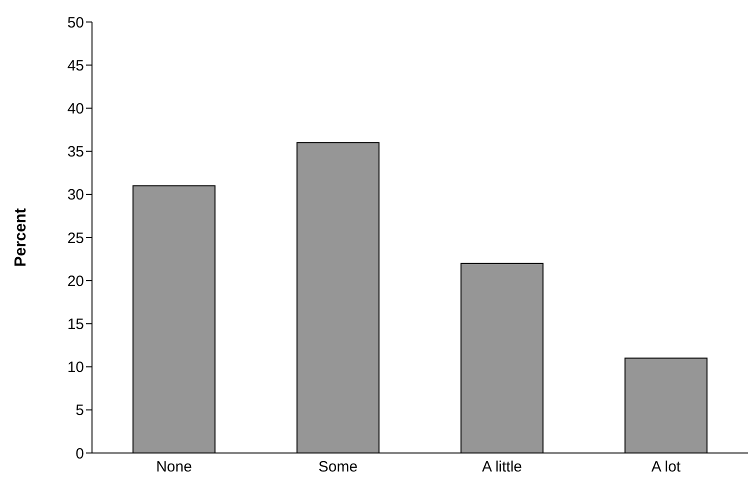  What do you see at coordinates (338, 467) in the screenshot?
I see `x-tick-label: Some` at bounding box center [338, 467].